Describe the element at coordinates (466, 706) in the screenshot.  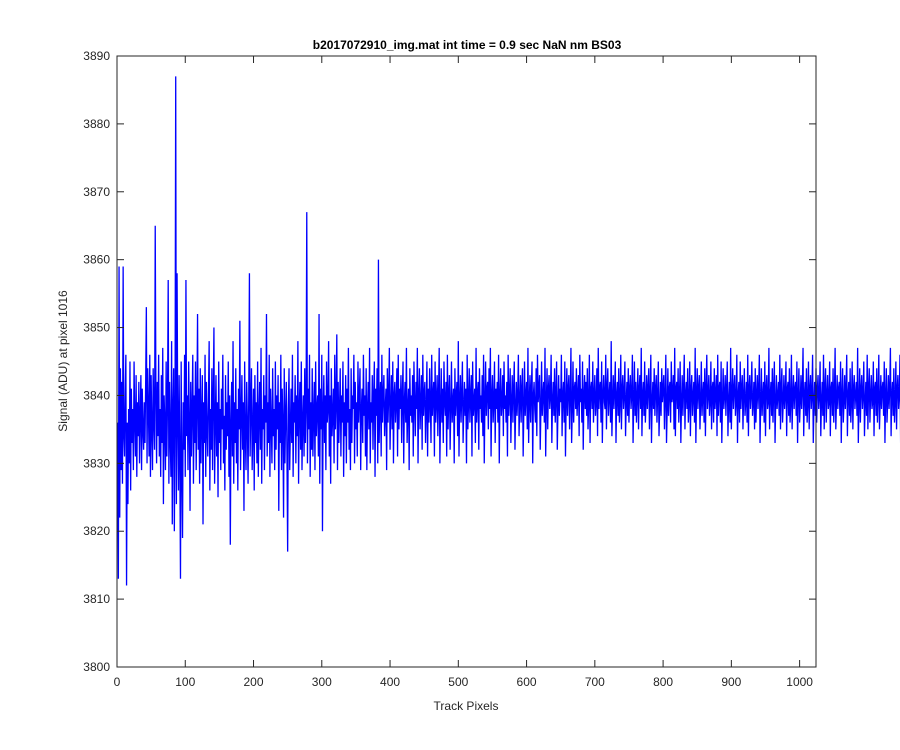
I see `x-axis-label: Track Pixels` at that location.